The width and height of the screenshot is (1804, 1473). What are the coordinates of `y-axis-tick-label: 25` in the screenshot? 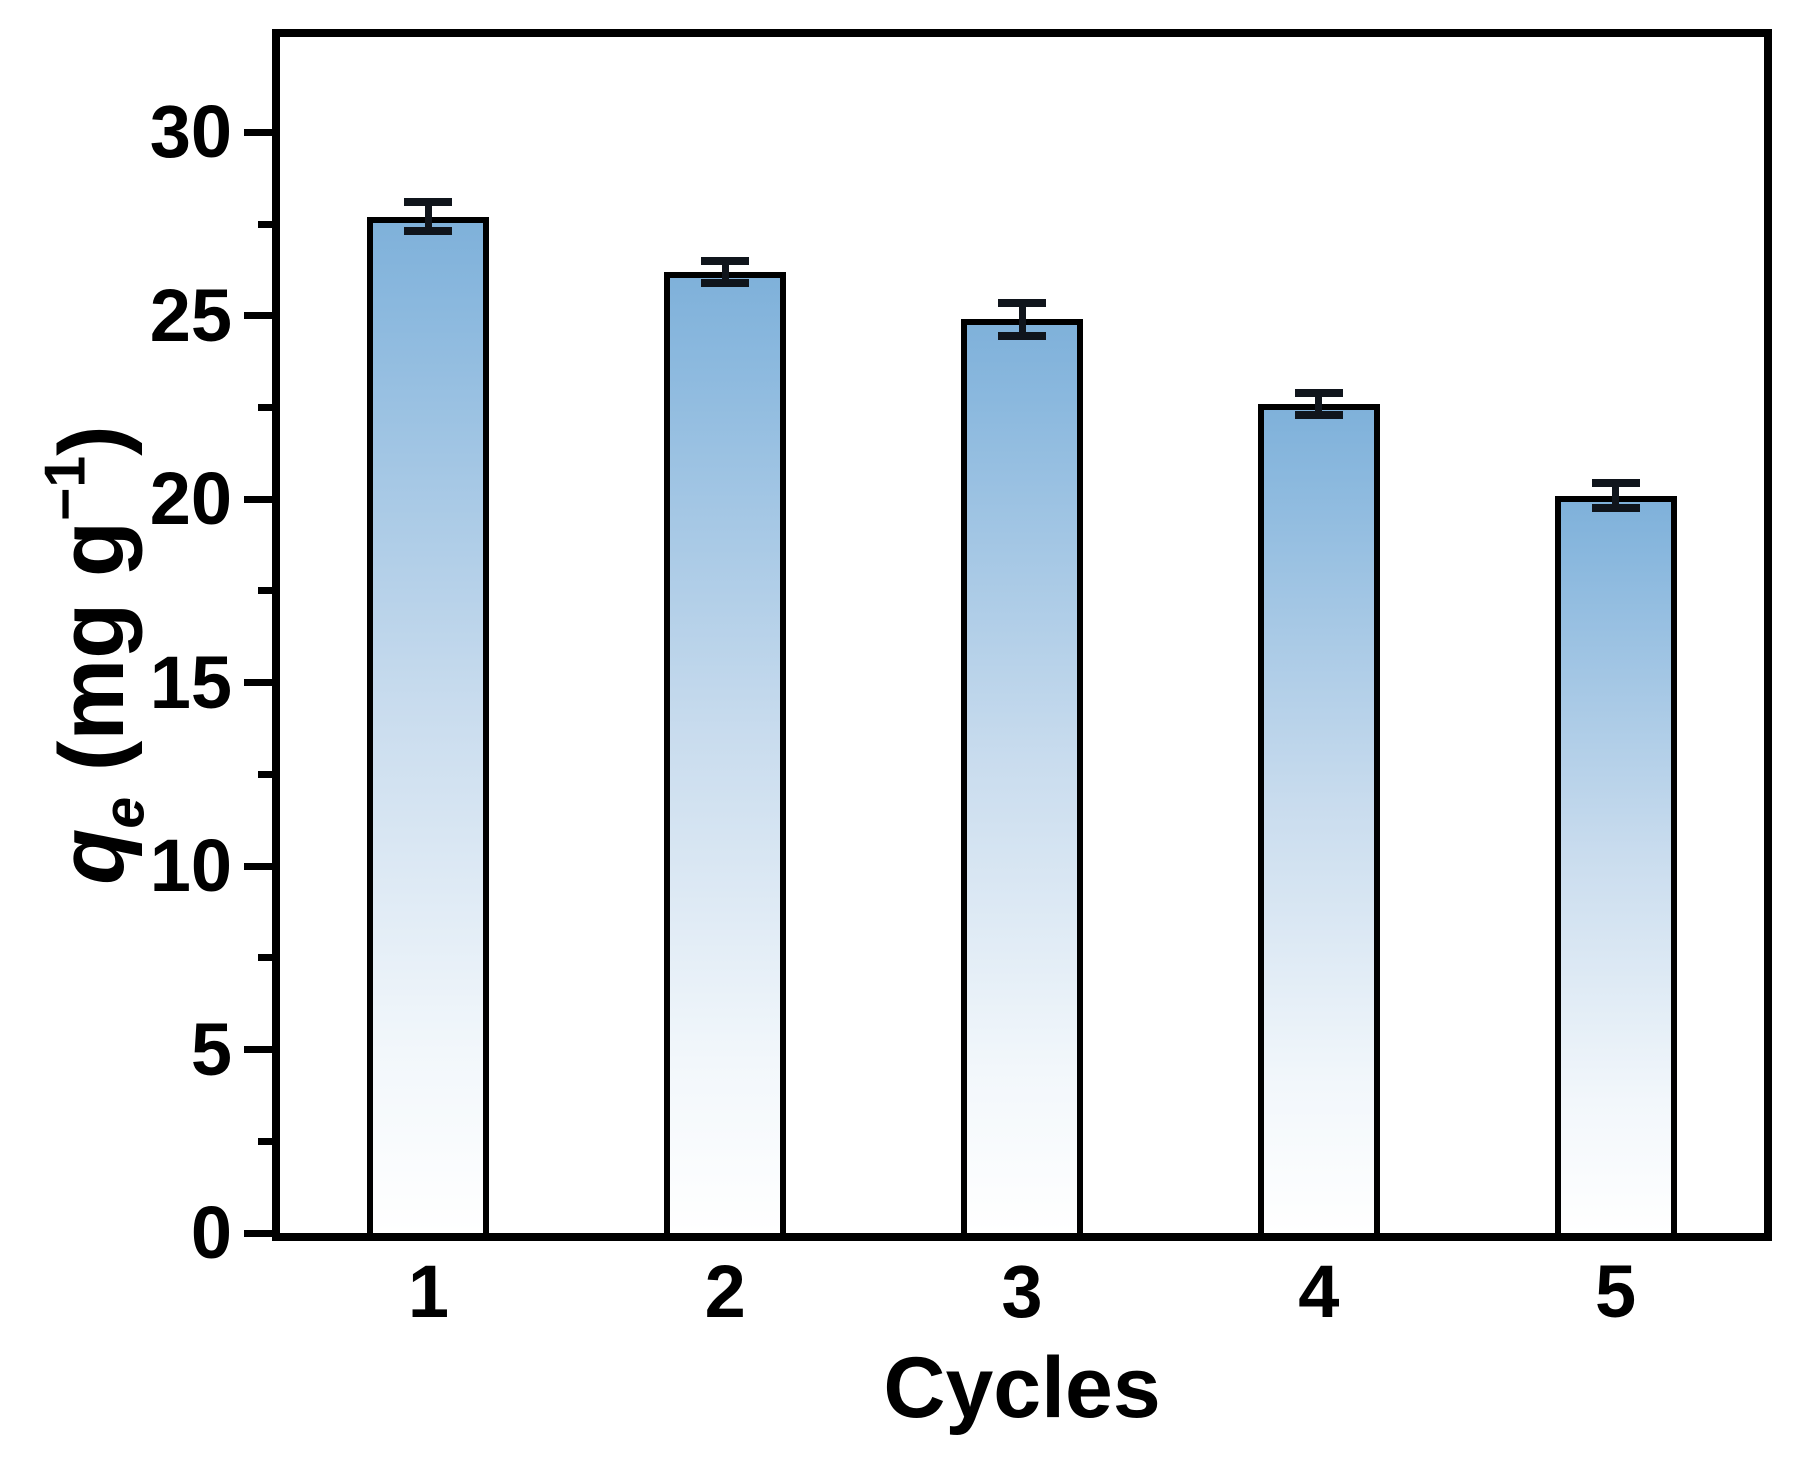 It's located at (190, 315).